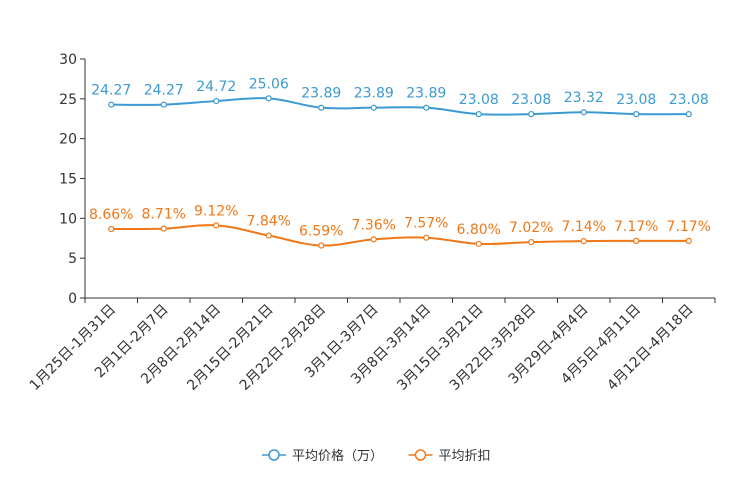  I want to click on data-label: 8.66%, so click(111, 215).